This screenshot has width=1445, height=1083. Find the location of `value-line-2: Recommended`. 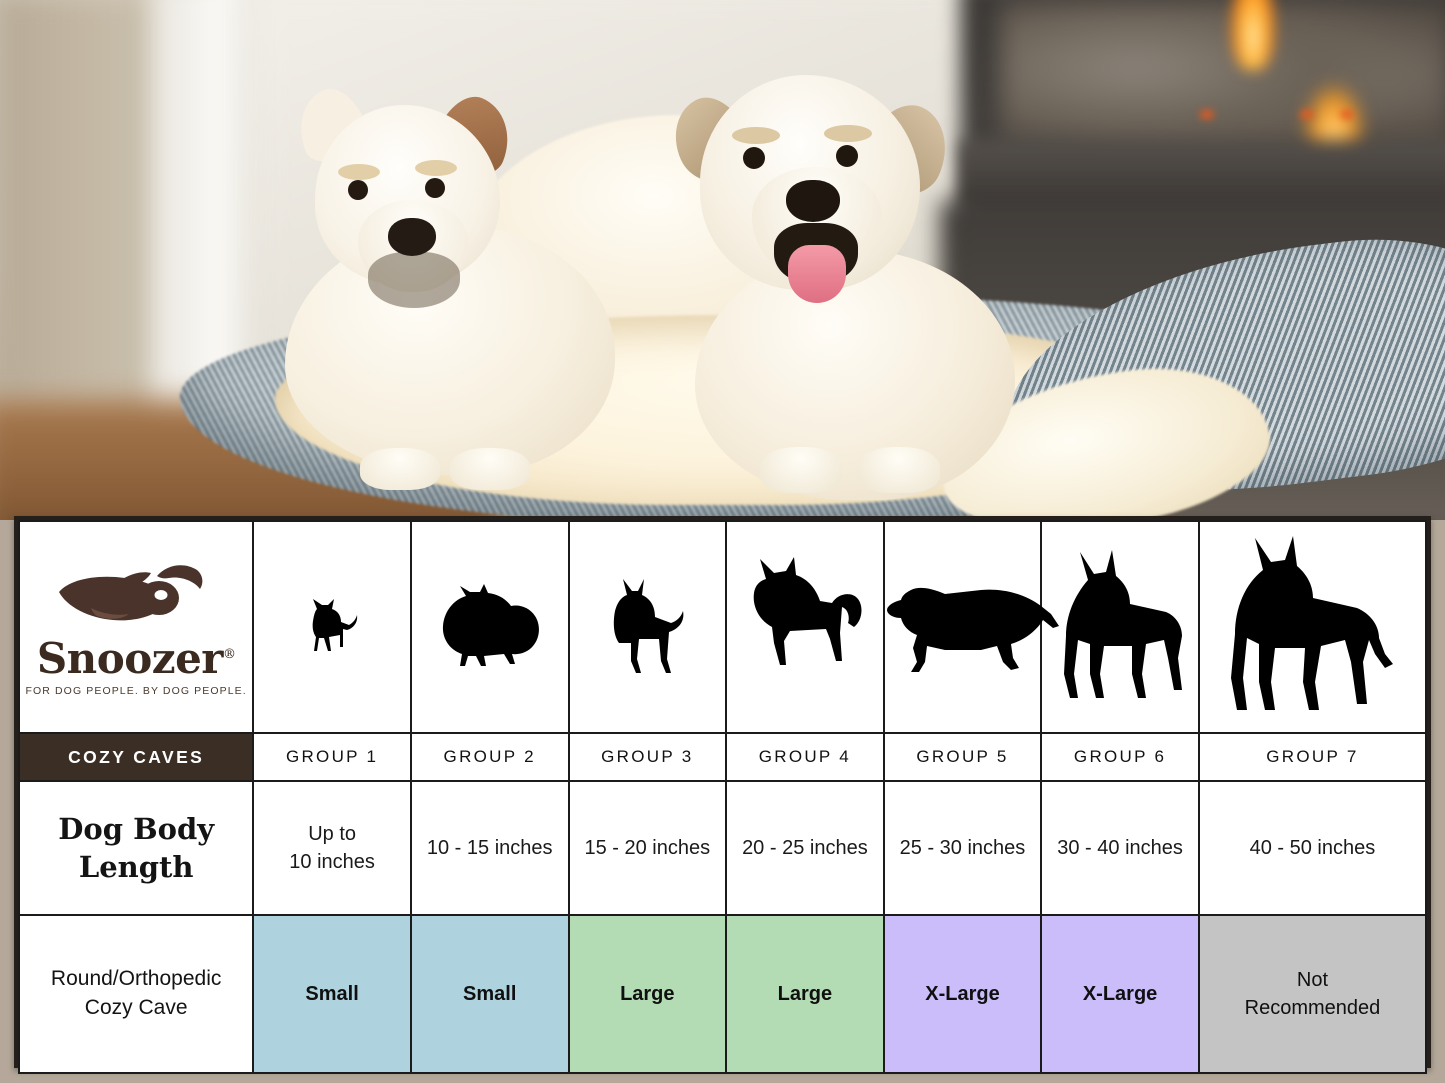

value-line-2: Recommended is located at coordinates (1312, 1008).